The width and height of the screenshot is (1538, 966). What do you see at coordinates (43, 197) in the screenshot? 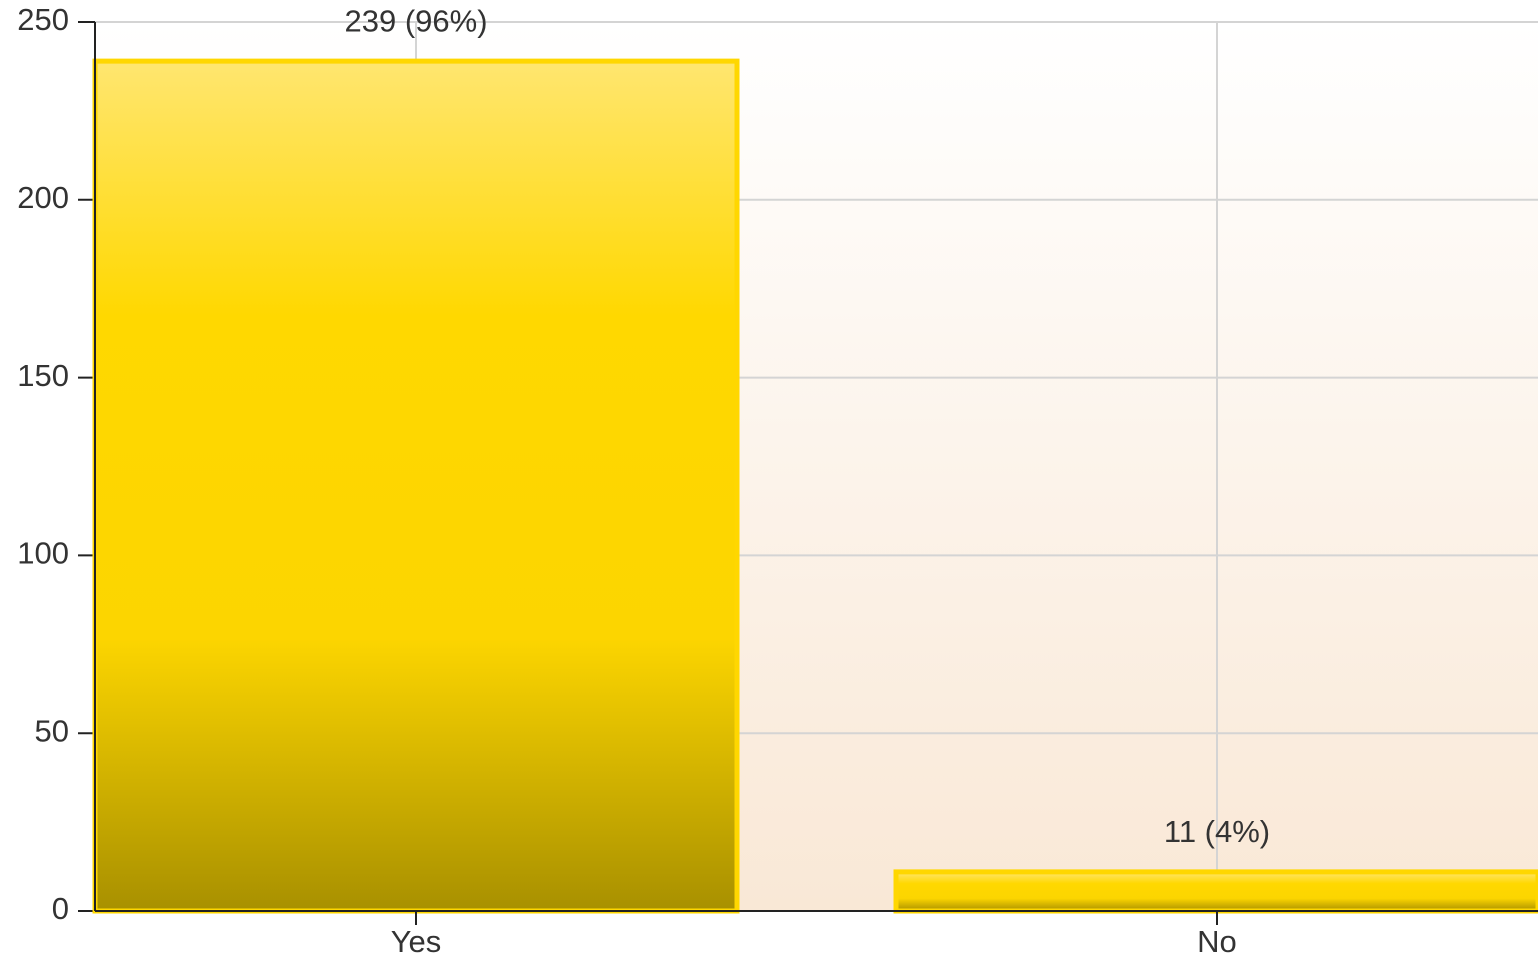
I see `y-tick-label: 200` at bounding box center [43, 197].